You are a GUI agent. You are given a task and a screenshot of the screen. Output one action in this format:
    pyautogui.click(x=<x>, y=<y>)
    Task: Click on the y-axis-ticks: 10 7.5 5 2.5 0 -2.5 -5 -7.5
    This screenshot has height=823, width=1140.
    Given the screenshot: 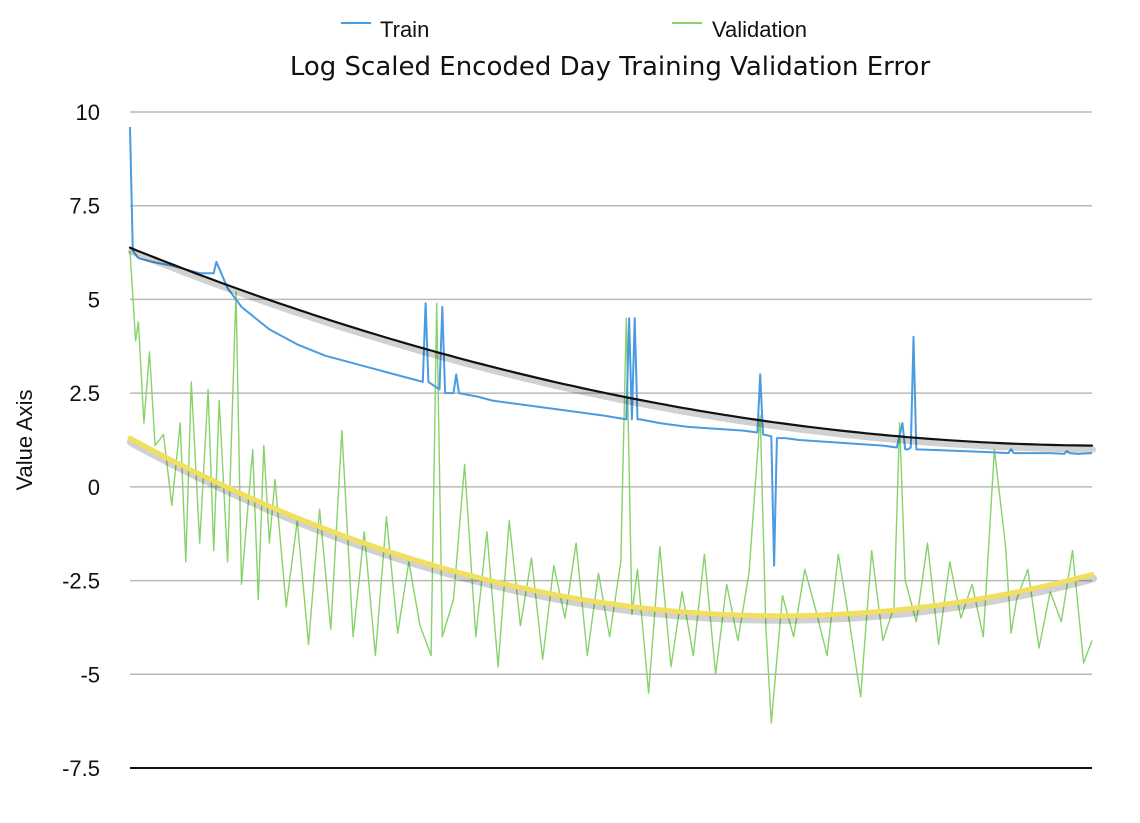 What is the action you would take?
    pyautogui.click(x=81, y=440)
    